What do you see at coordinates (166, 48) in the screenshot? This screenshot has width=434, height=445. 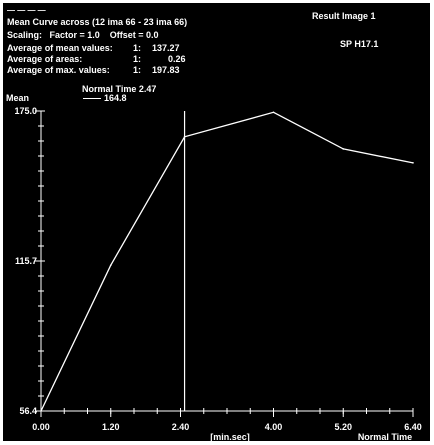 I see `stat-value-mean: 137.27` at bounding box center [166, 48].